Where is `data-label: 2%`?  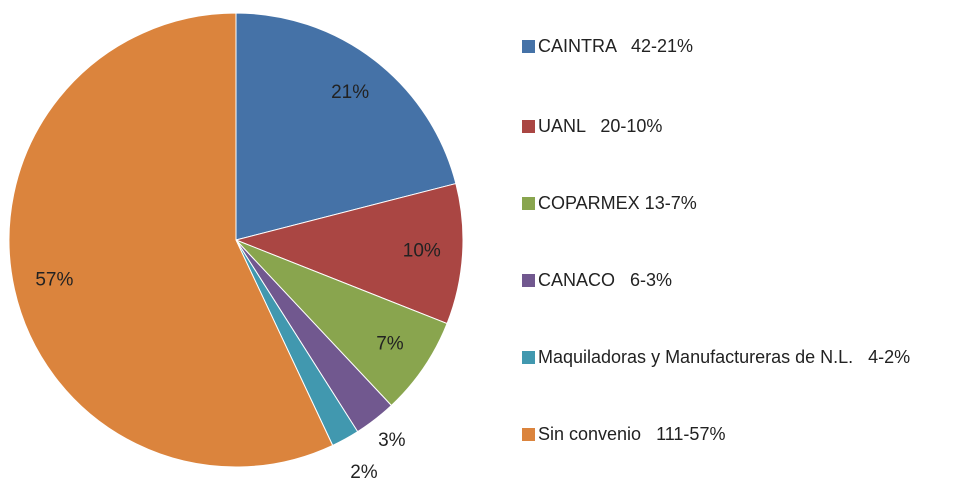 data-label: 2% is located at coordinates (364, 470).